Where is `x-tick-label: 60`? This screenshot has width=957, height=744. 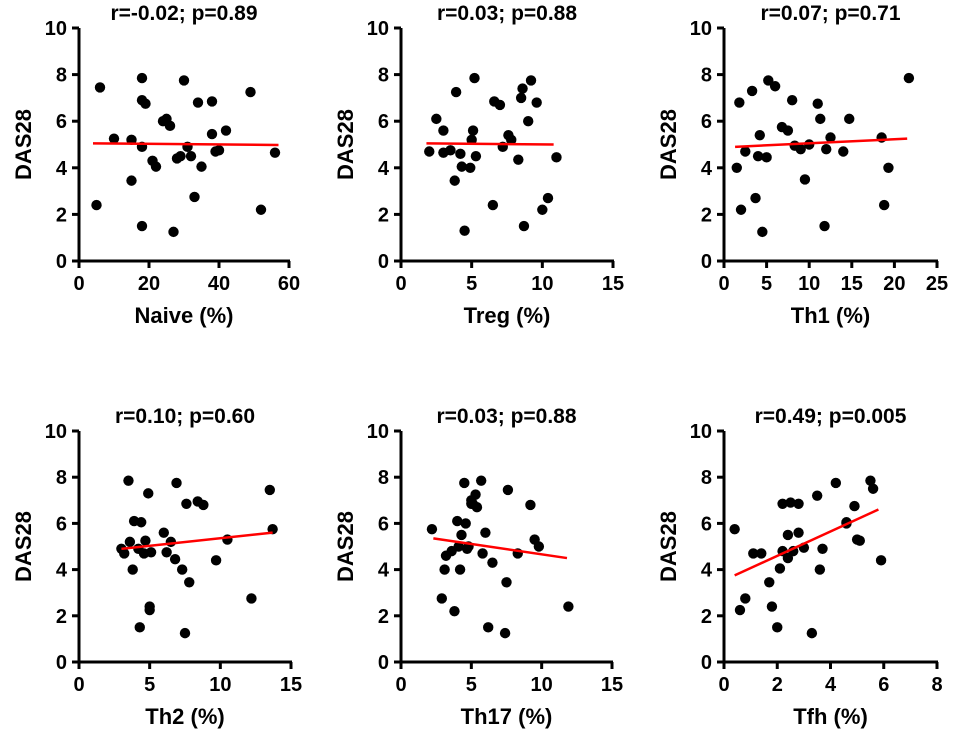 x-tick-label: 60 is located at coordinates (289, 284).